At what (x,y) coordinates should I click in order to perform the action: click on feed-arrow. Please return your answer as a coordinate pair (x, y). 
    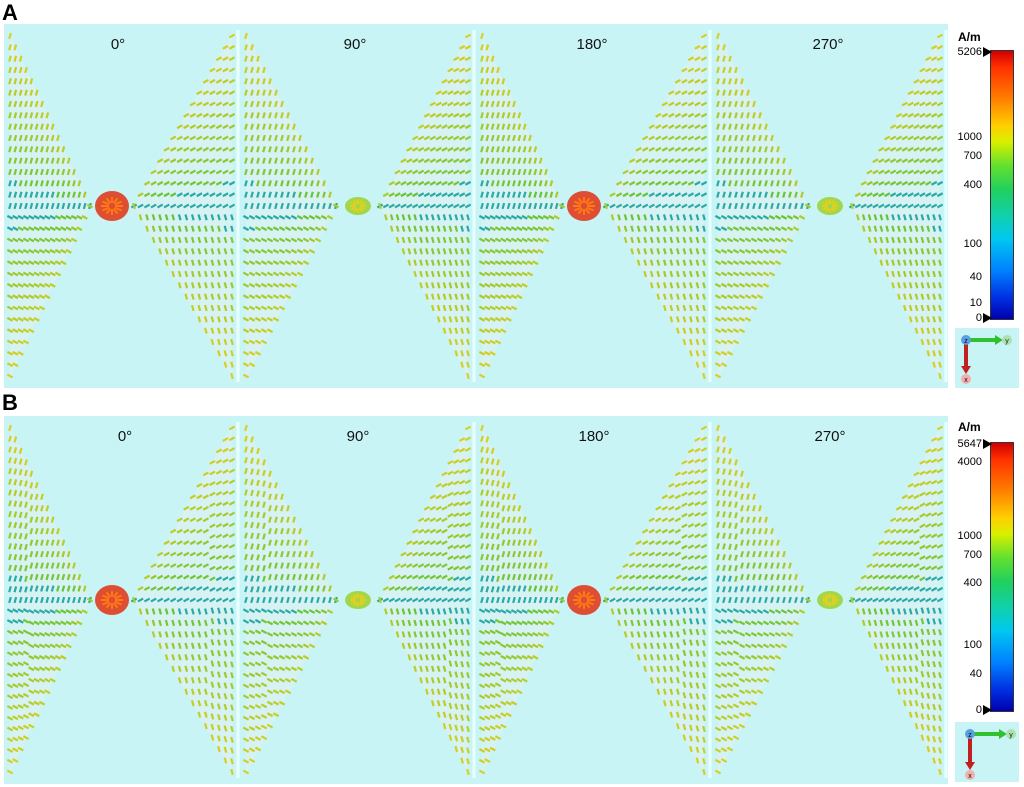
    Looking at the image, I should click on (108, 605).